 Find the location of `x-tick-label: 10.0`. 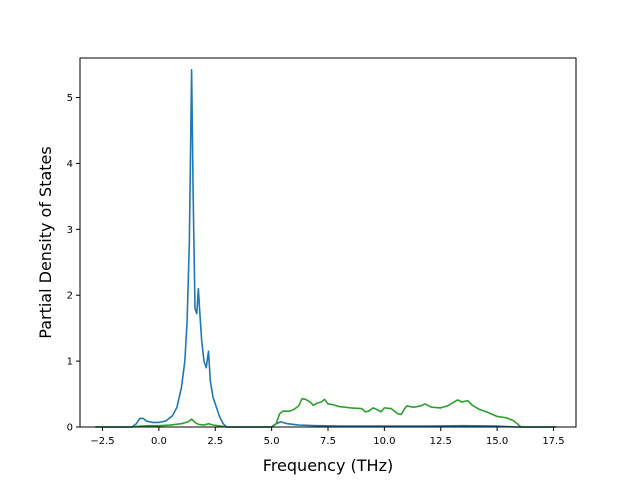

x-tick-label: 10.0 is located at coordinates (384, 441).